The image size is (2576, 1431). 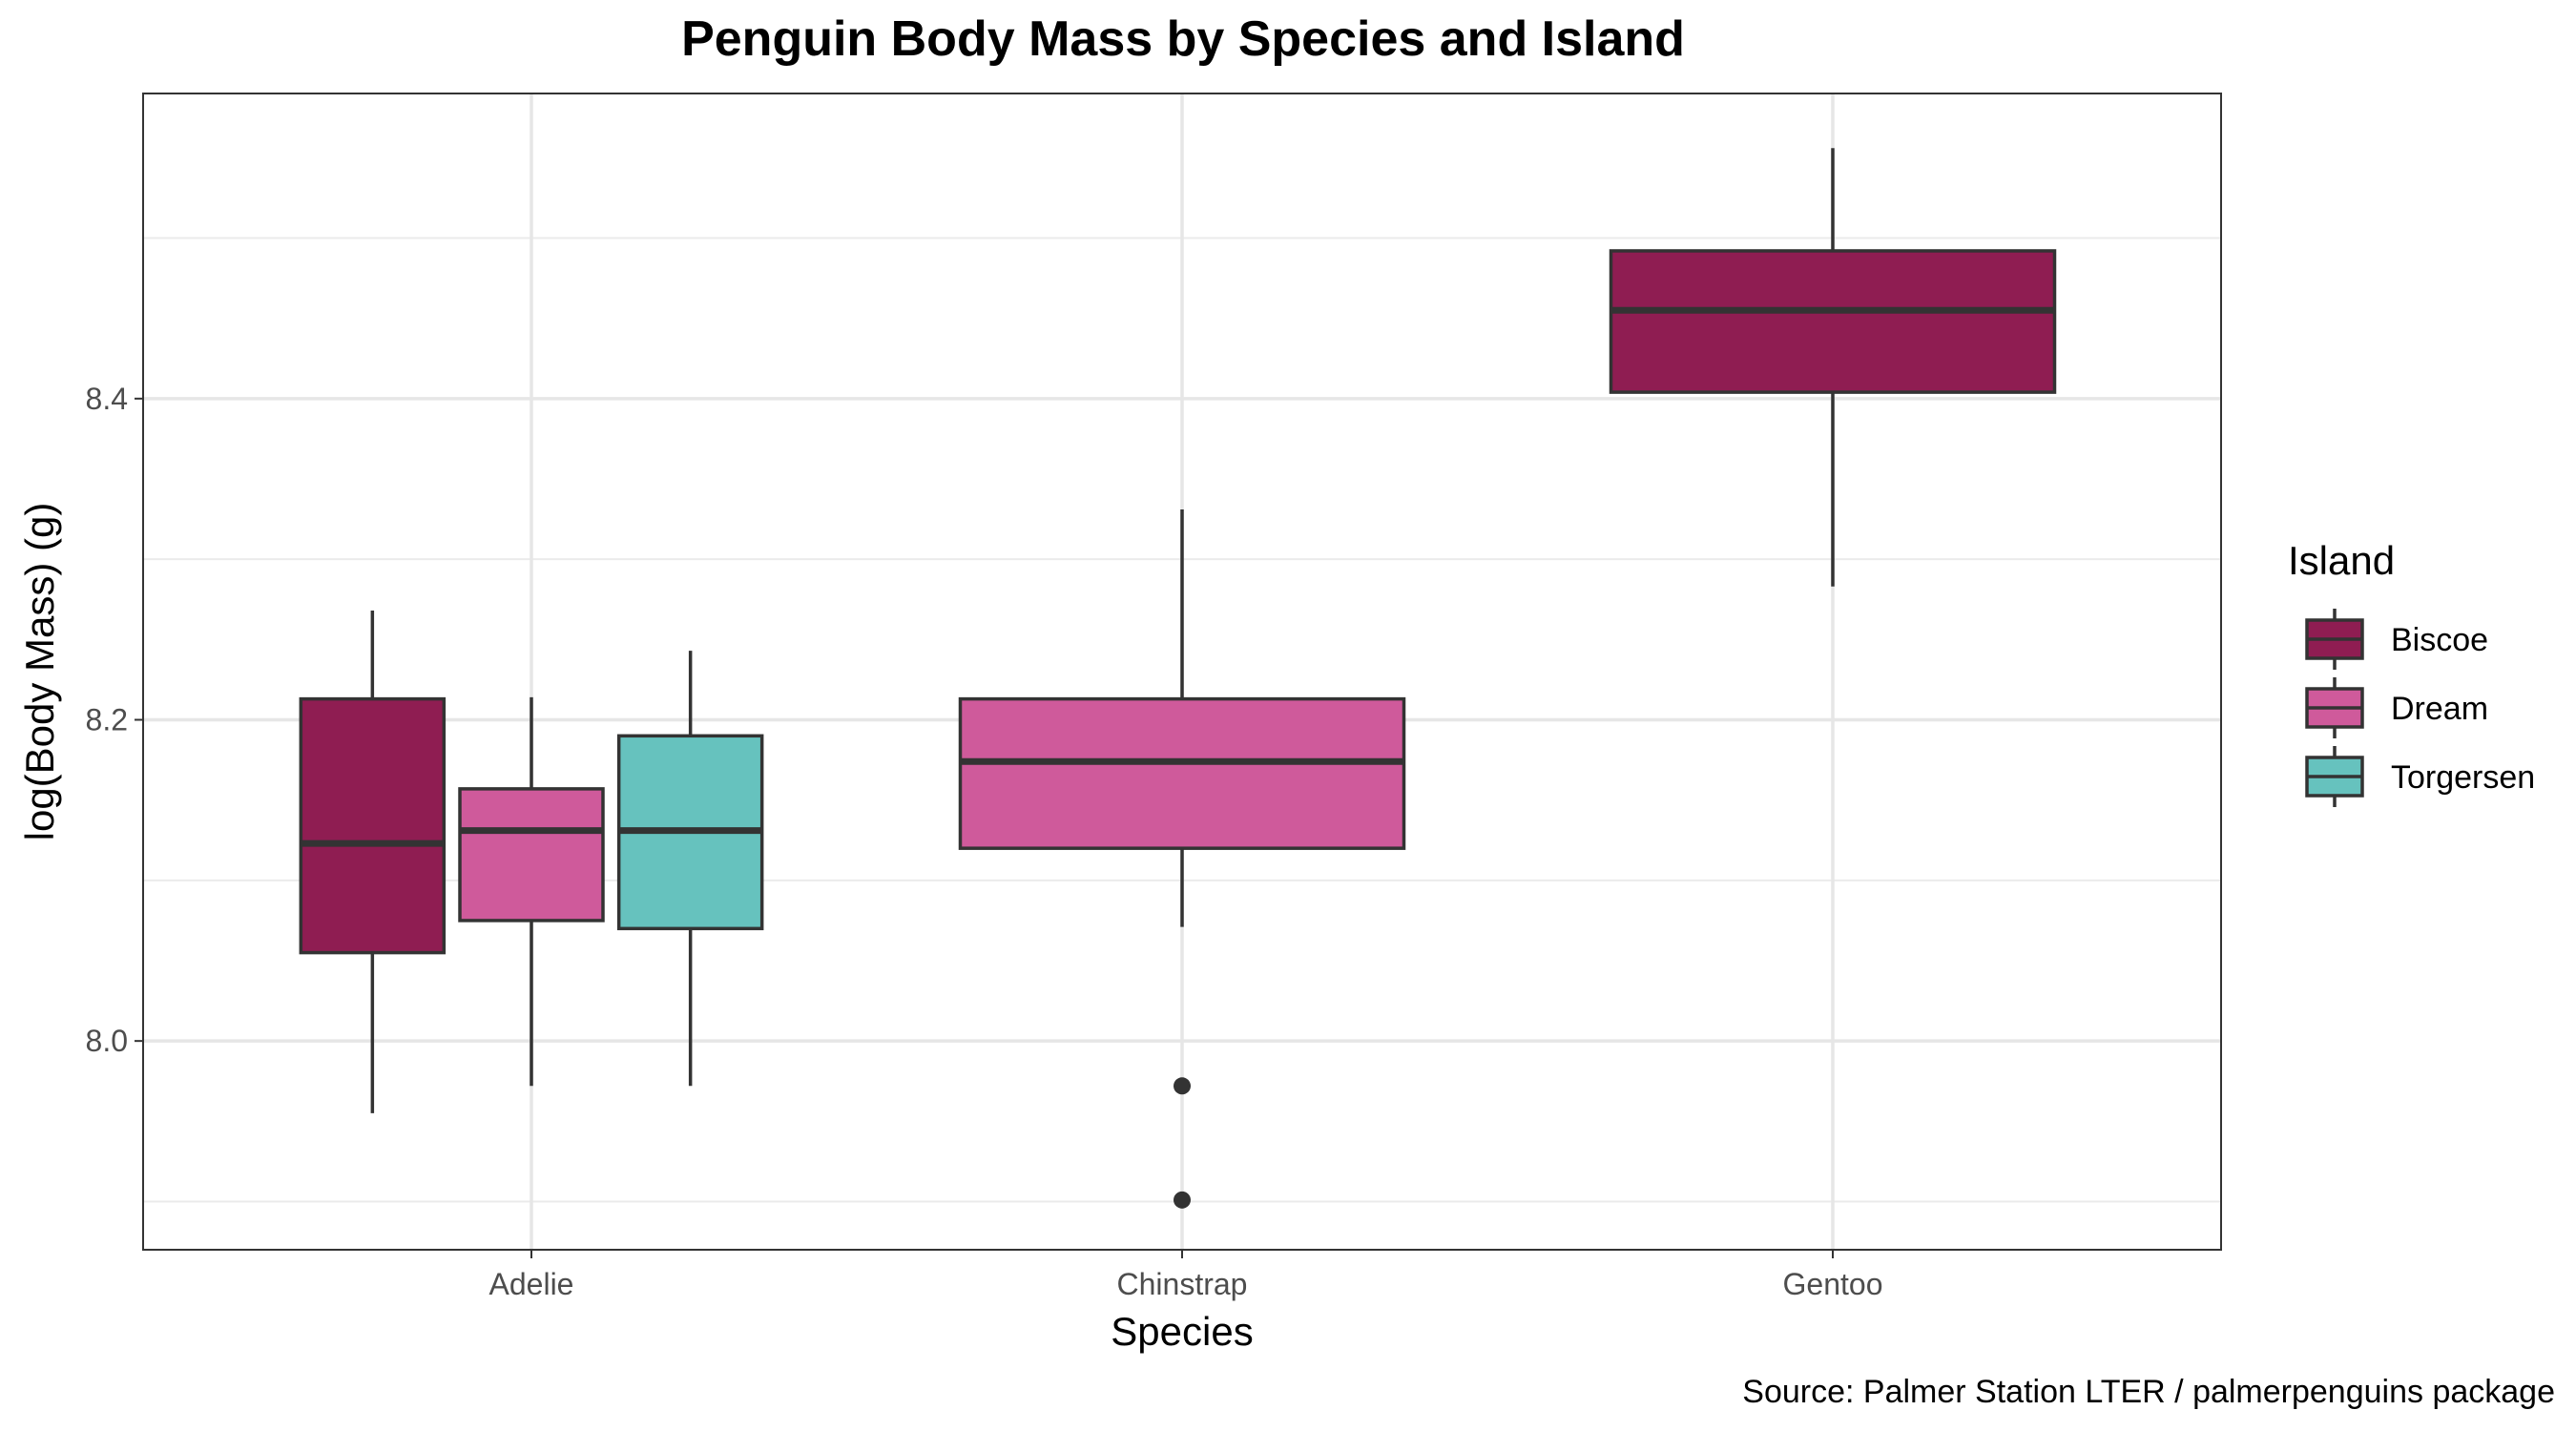 What do you see at coordinates (2463, 777) in the screenshot?
I see `legend-label: Torgersen` at bounding box center [2463, 777].